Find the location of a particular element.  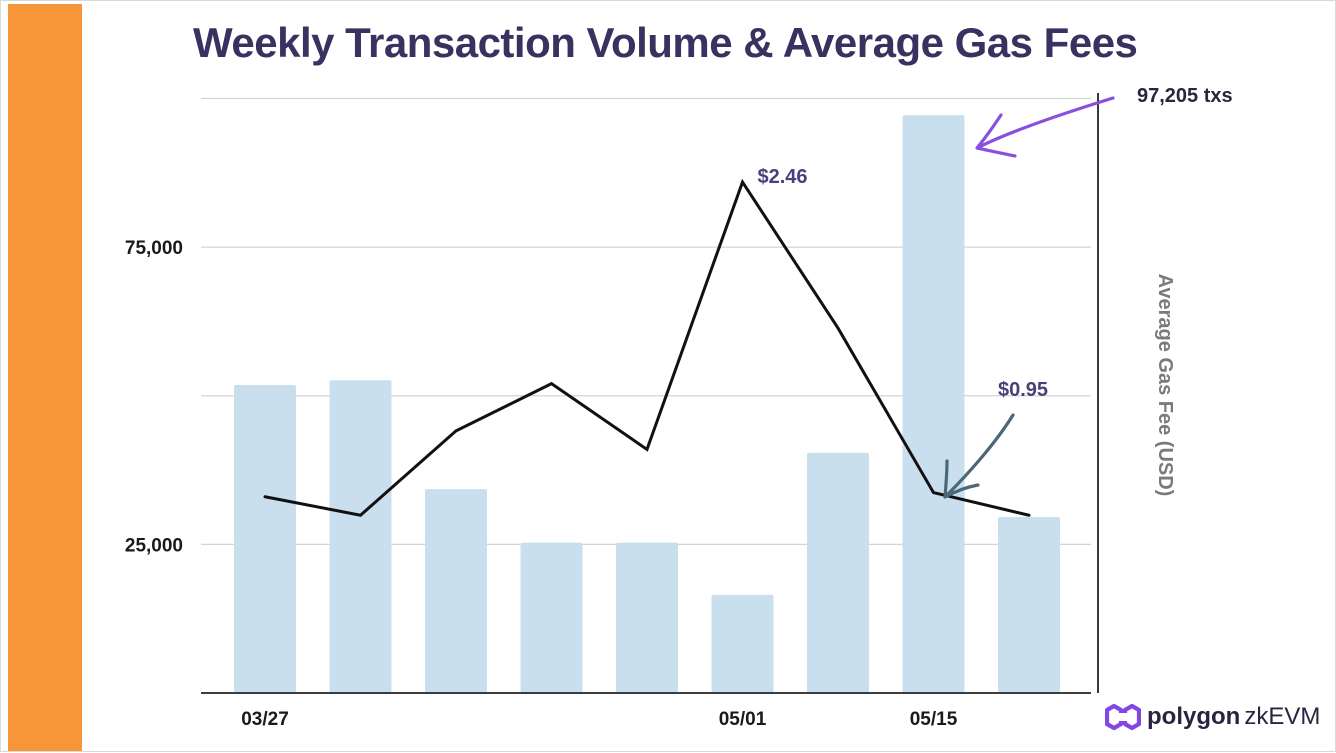

purple-arrowhead-icon is located at coordinates (996, 135).